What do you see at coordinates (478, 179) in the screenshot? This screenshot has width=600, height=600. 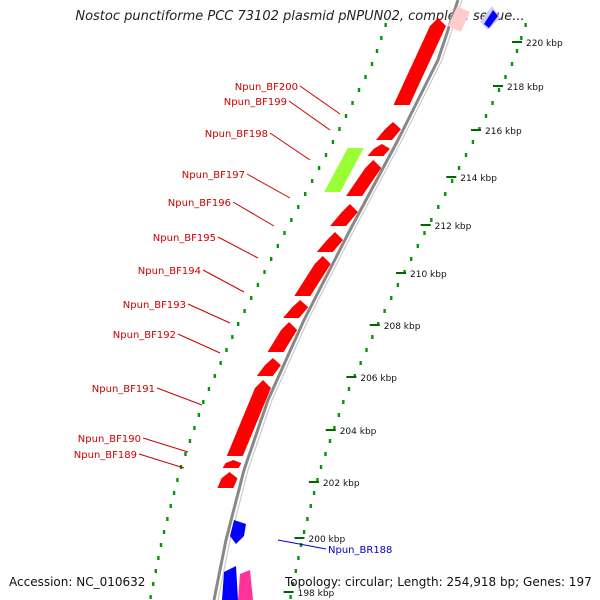 I see `scale-label-214: 214 kbp` at bounding box center [478, 179].